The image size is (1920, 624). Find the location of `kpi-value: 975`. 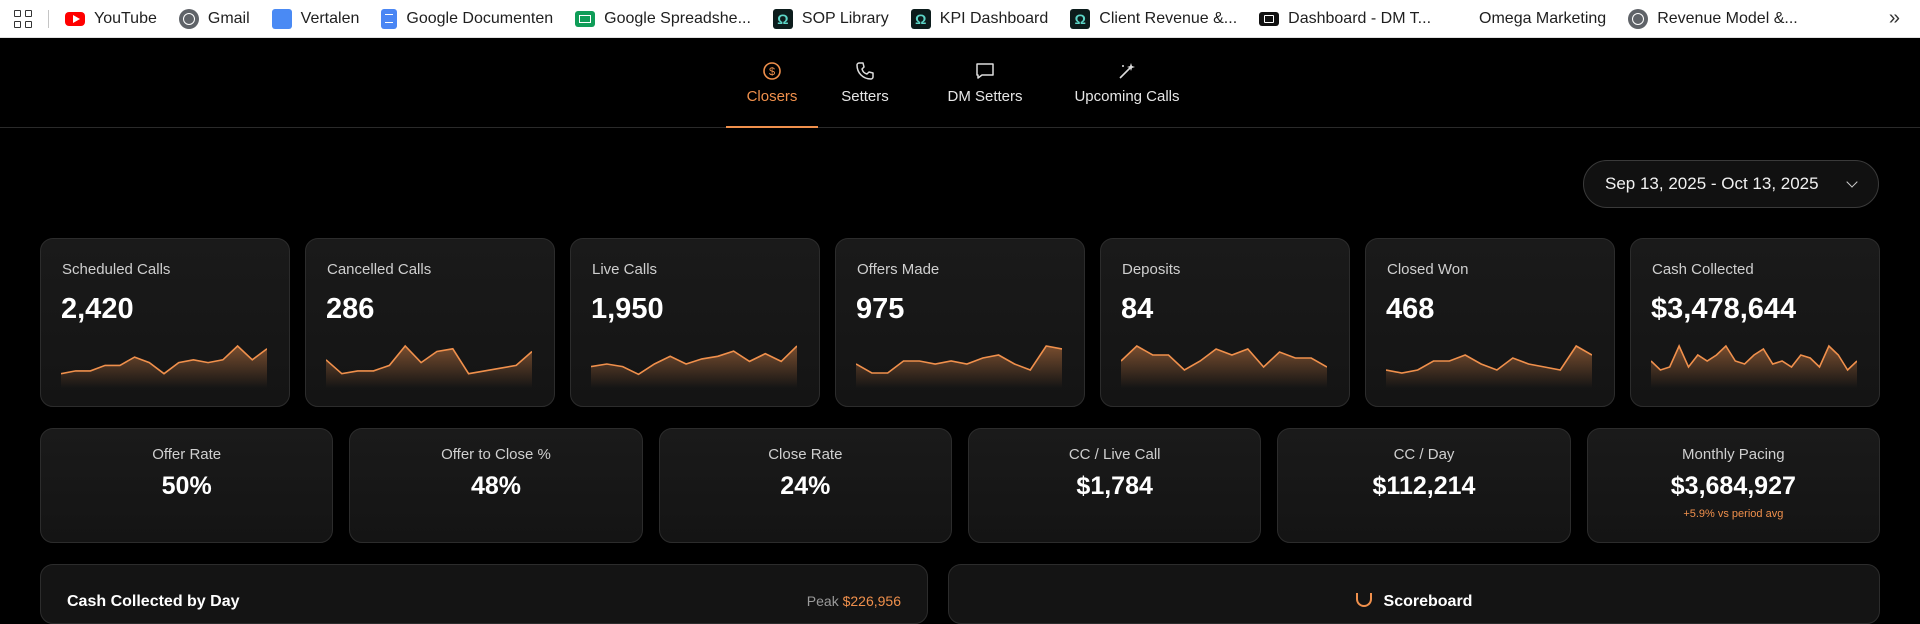

kpi-value: 975 is located at coordinates (880, 309).